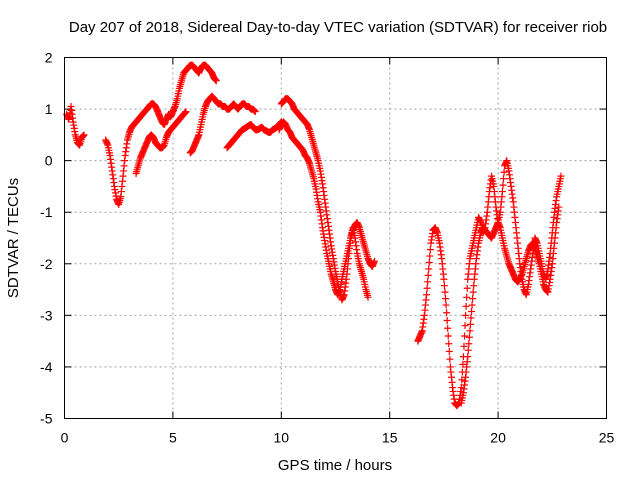 The image size is (640, 480). I want to click on y-tick-label: 1, so click(49, 109).